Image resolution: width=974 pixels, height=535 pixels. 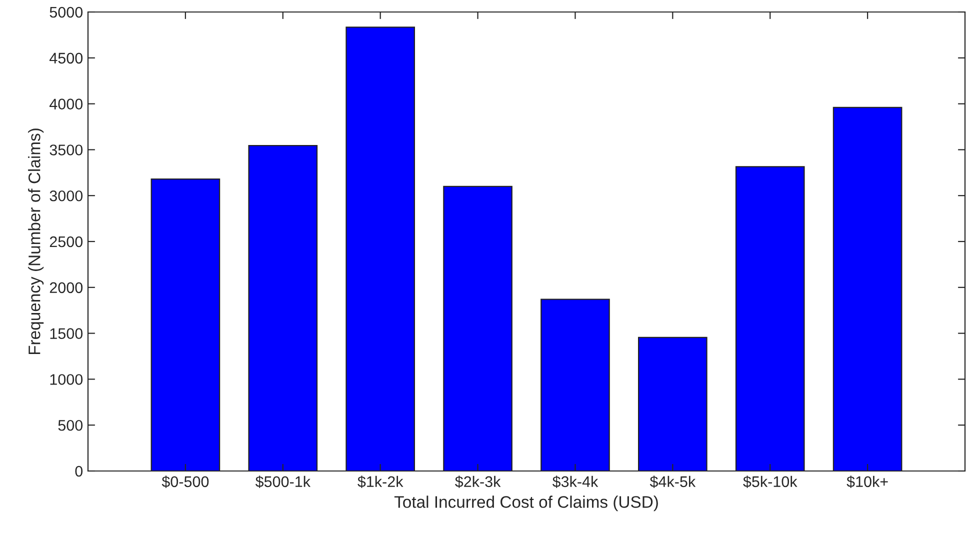 What do you see at coordinates (66, 12) in the screenshot?
I see `y-tick-label: 5000` at bounding box center [66, 12].